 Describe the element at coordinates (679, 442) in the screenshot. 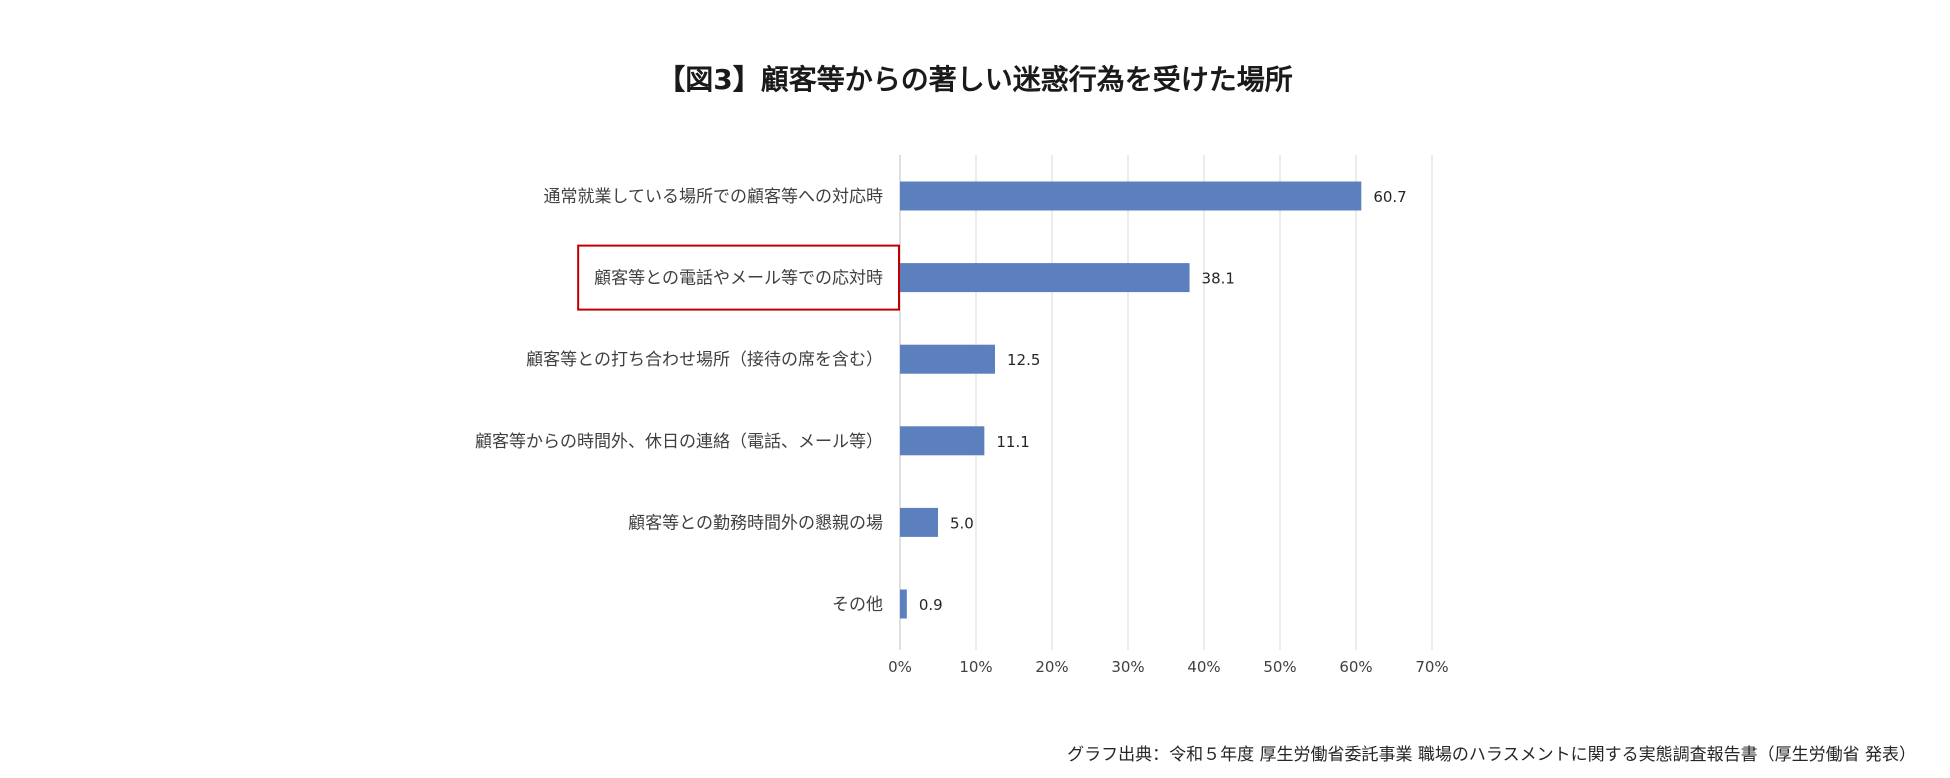

I see `category-label: 顧客等からの時間外、休日の連絡（電話、メール等）` at that location.